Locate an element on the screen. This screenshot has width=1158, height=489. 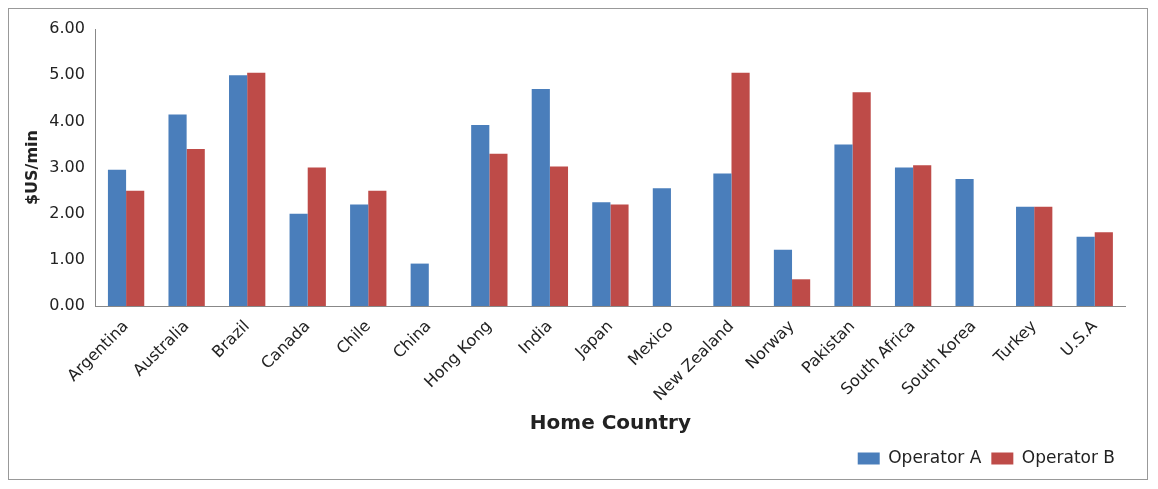
legend-label: Operator A is located at coordinates (935, 456).